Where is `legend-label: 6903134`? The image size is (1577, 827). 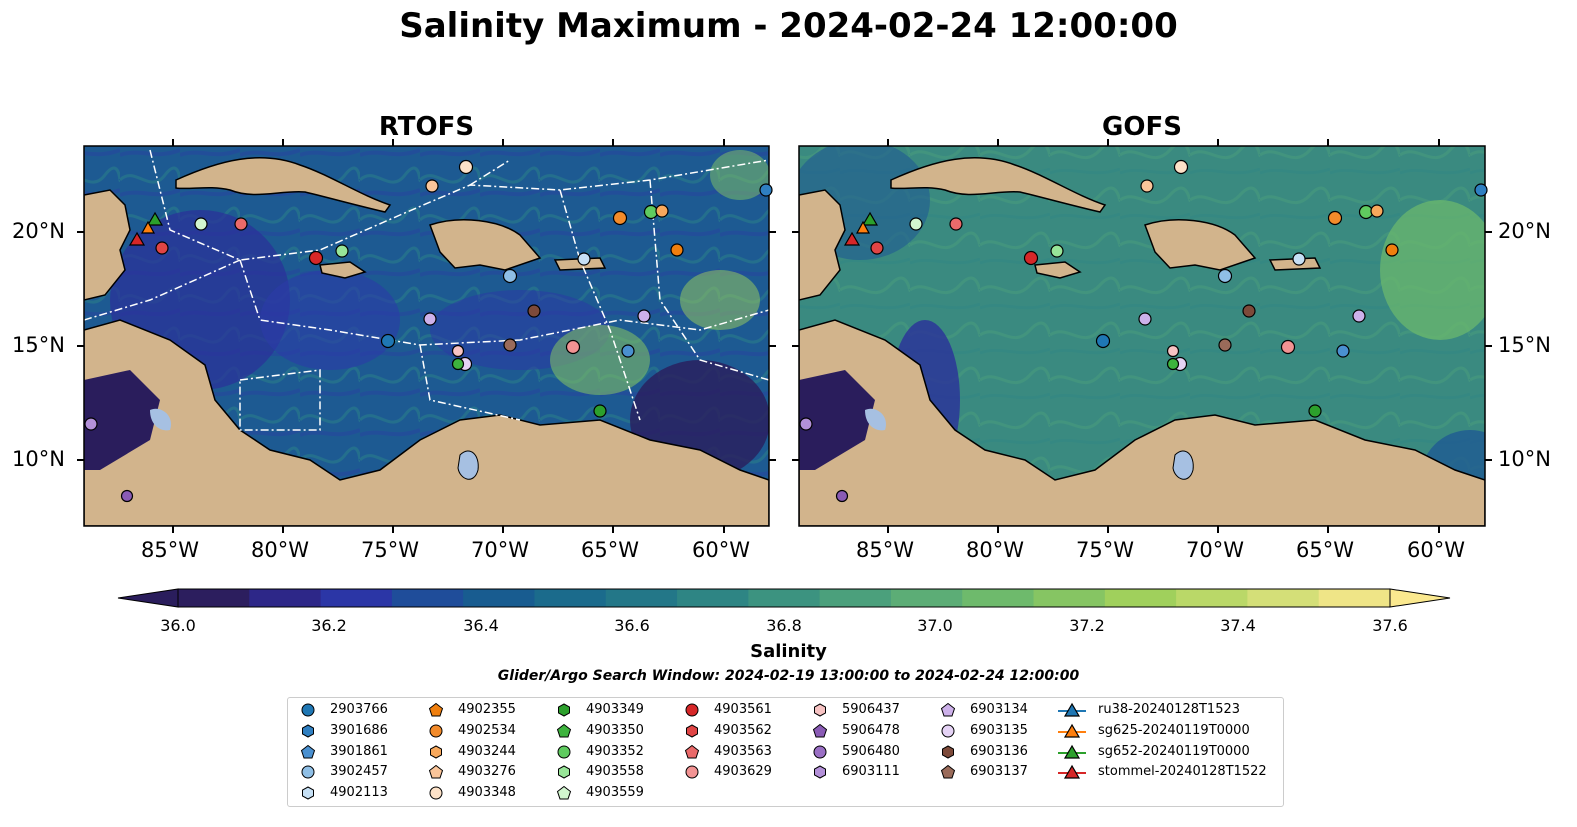 legend-label: 6903134 is located at coordinates (999, 709).